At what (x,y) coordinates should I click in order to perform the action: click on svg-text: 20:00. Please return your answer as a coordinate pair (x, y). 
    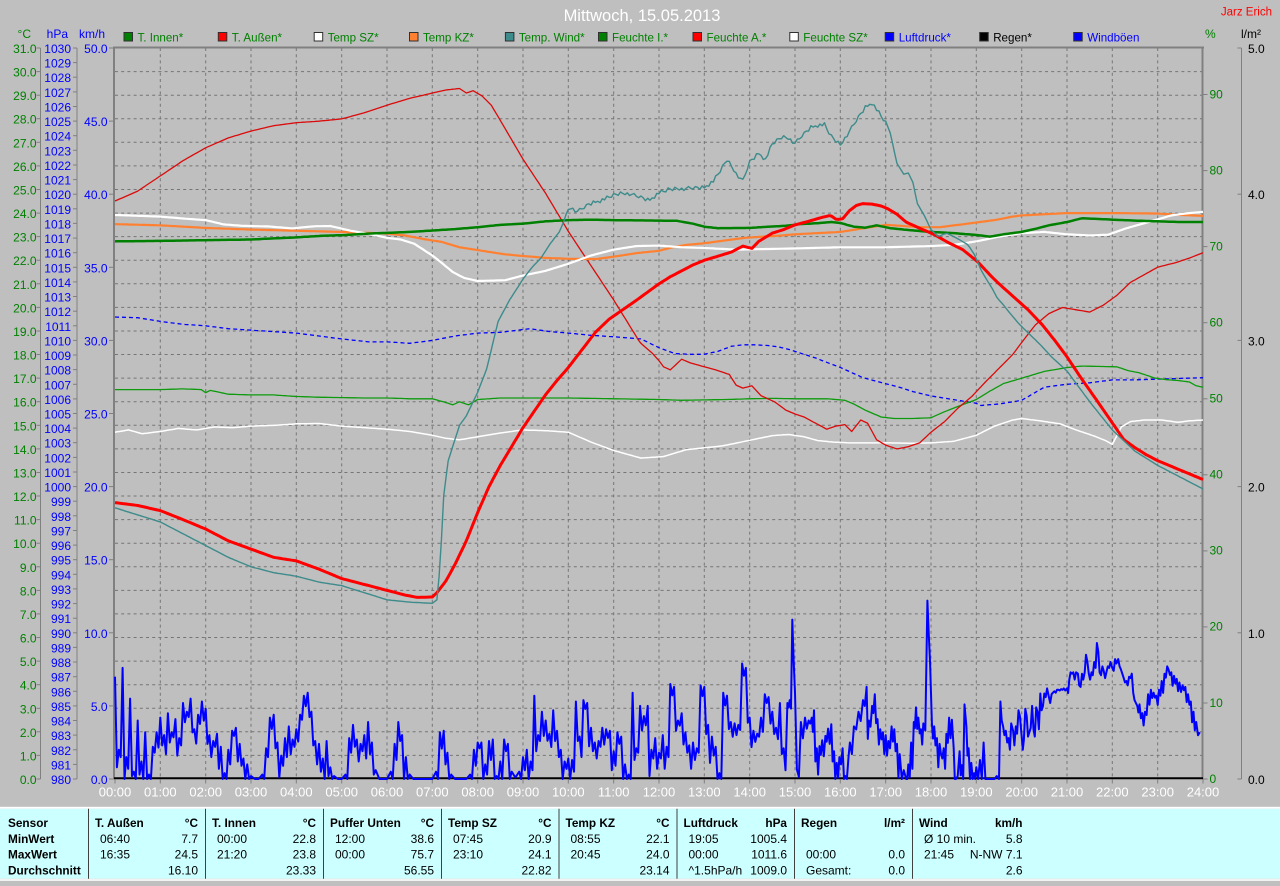
    Looking at the image, I should click on (1021, 792).